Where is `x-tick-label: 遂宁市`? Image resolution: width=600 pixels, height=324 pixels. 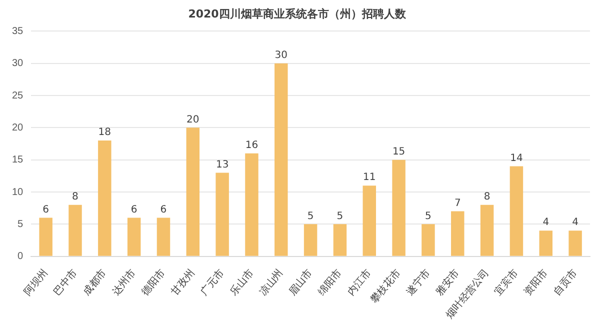
x-tick-label: 遂宁市 is located at coordinates (418, 282).